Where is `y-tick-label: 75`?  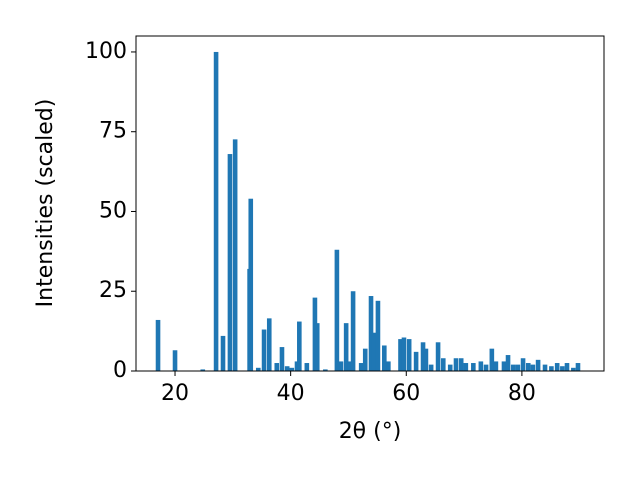 y-tick-label: 75 is located at coordinates (113, 131).